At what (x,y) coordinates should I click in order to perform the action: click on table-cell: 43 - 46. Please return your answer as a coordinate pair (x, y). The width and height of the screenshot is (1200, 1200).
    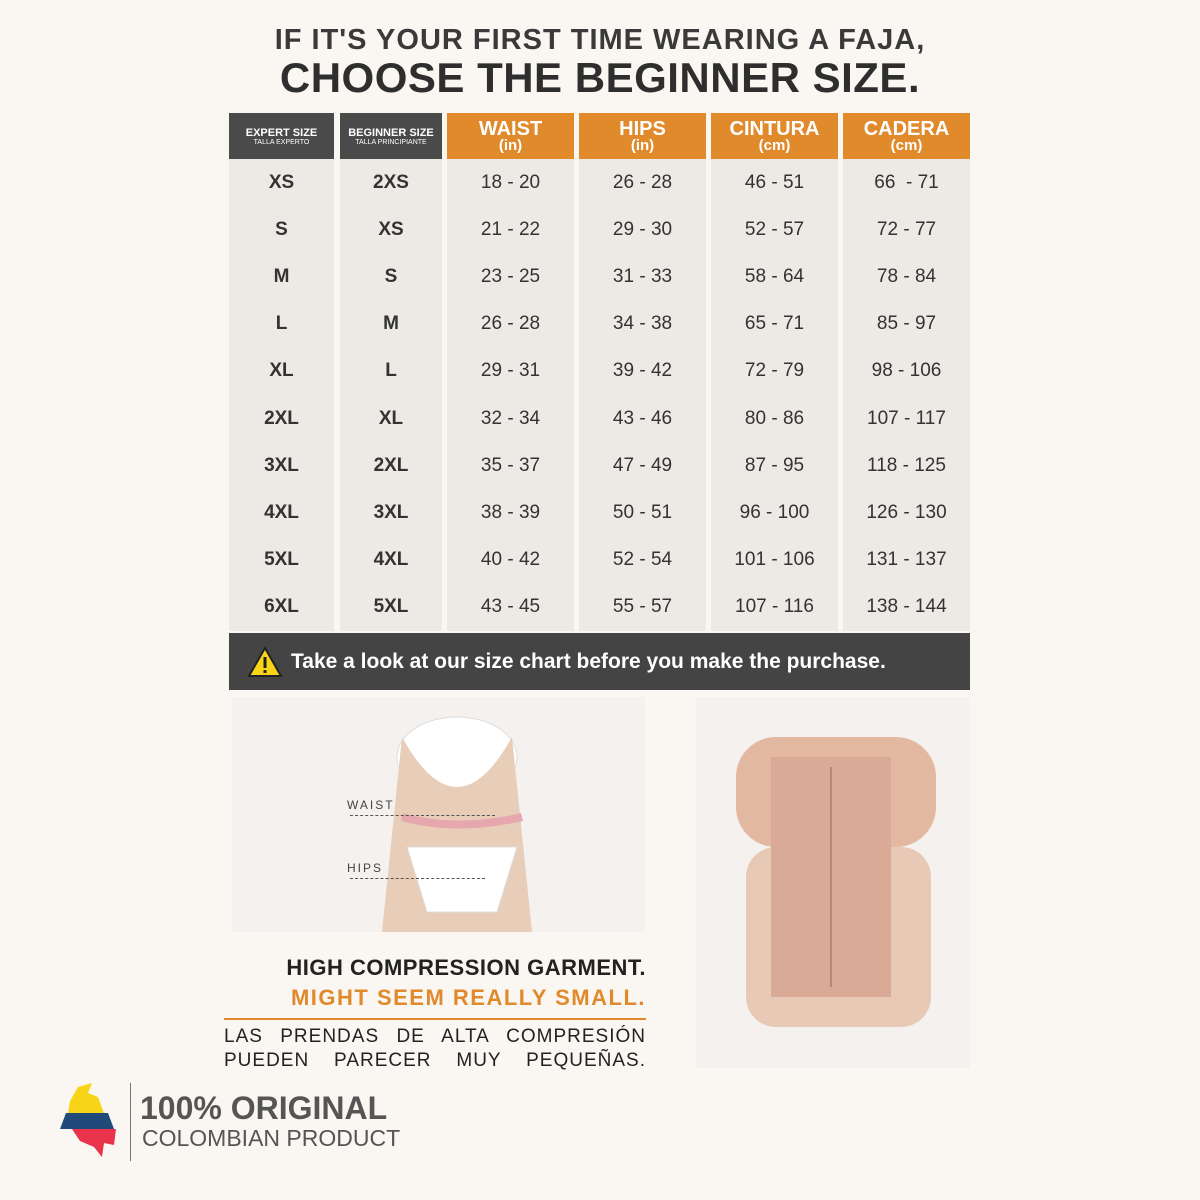
    Looking at the image, I should click on (642, 418).